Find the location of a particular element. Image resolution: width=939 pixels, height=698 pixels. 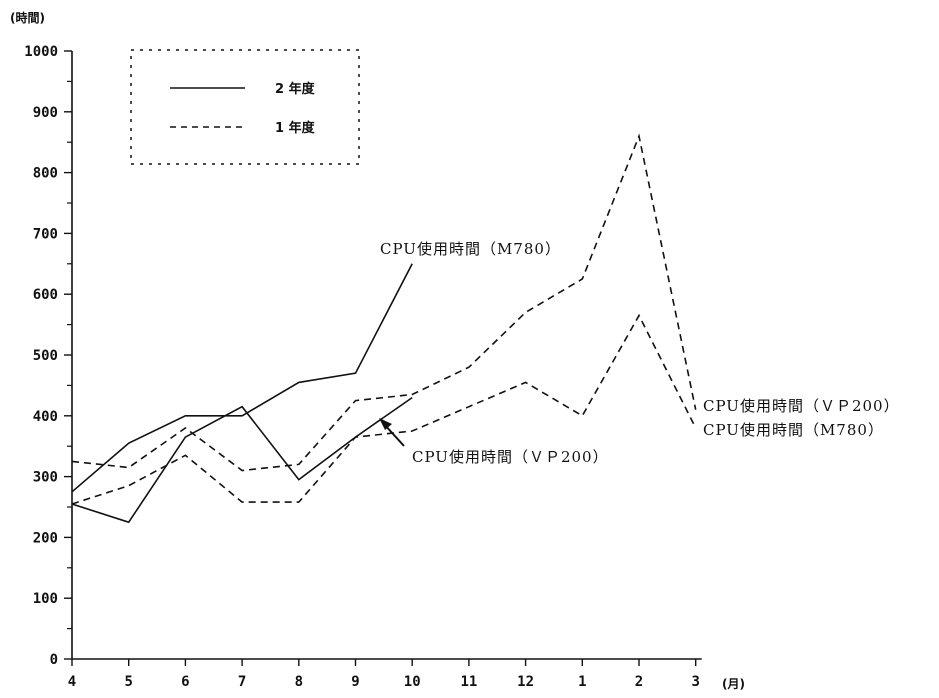

x-tick-label: 6 is located at coordinates (185, 682).